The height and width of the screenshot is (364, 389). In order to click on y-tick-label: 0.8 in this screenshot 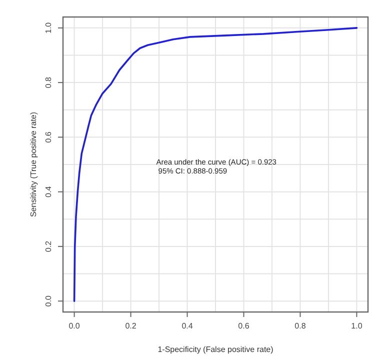, I will do `click(48, 82)`.